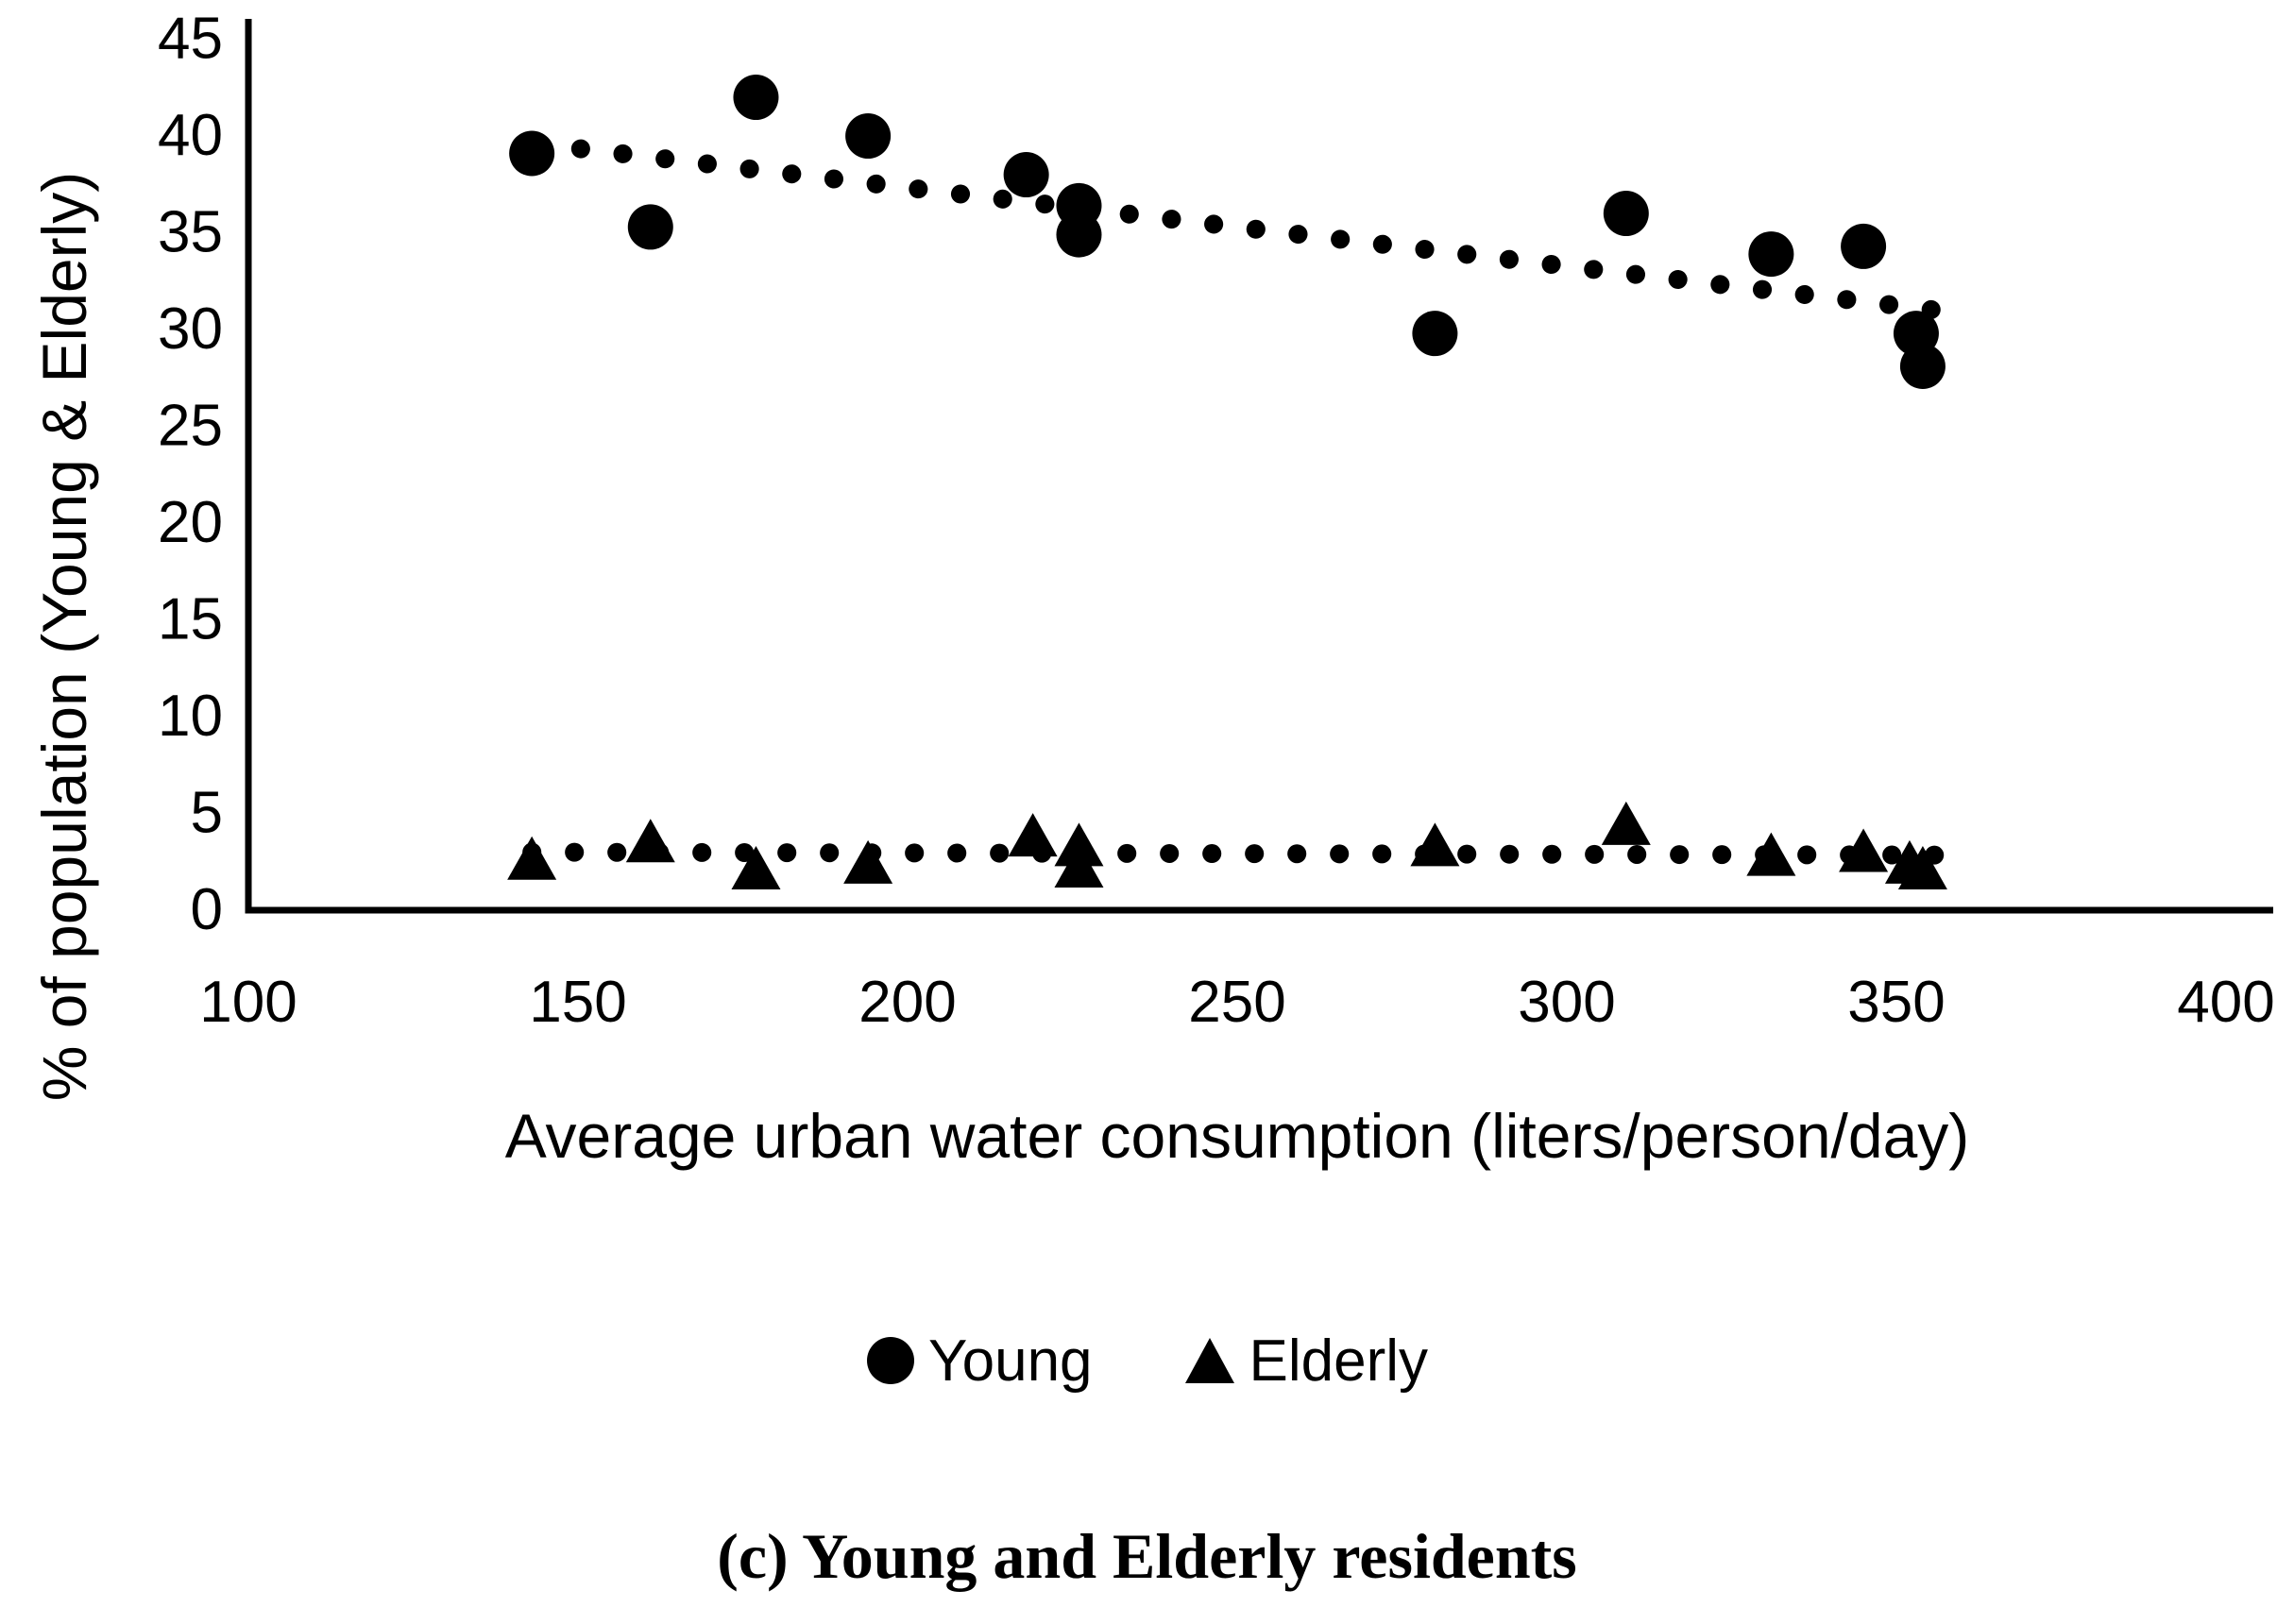 Image resolution: width=2294 pixels, height=1624 pixels. I want to click on elderly-series, so click(1227, 845).